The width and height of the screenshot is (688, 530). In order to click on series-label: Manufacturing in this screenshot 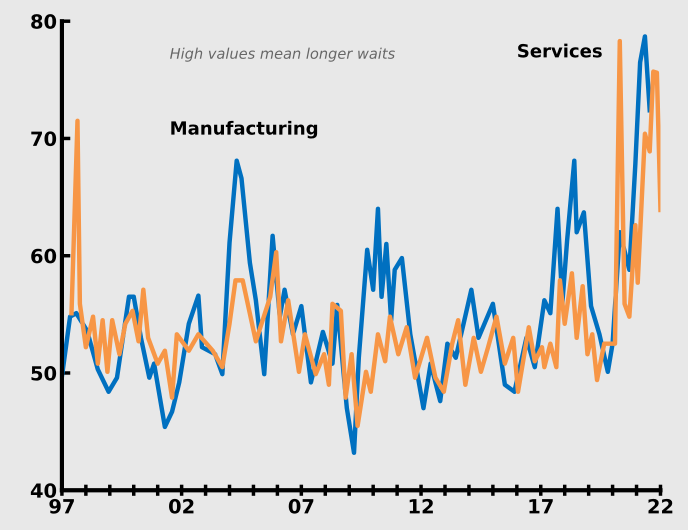, I will do `click(244, 129)`.